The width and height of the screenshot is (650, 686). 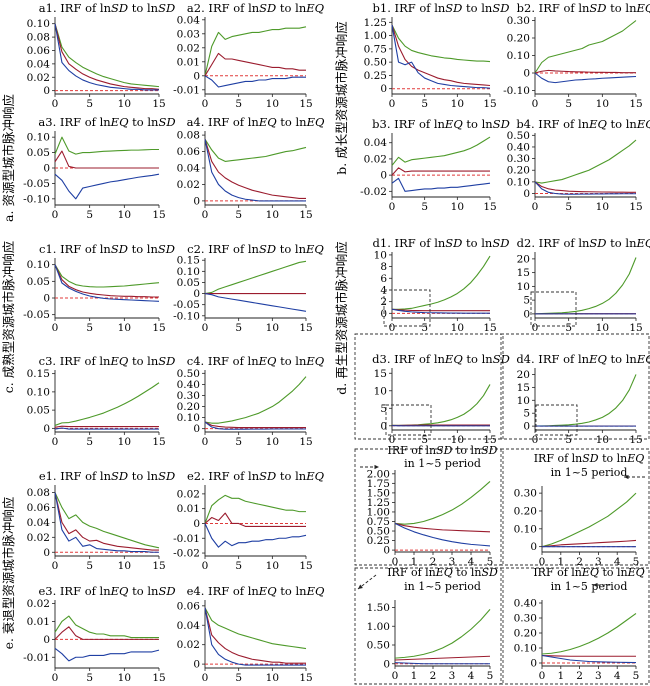 What do you see at coordinates (196, 76) in the screenshot?
I see `y-tick-label-a2: 0` at bounding box center [196, 76].